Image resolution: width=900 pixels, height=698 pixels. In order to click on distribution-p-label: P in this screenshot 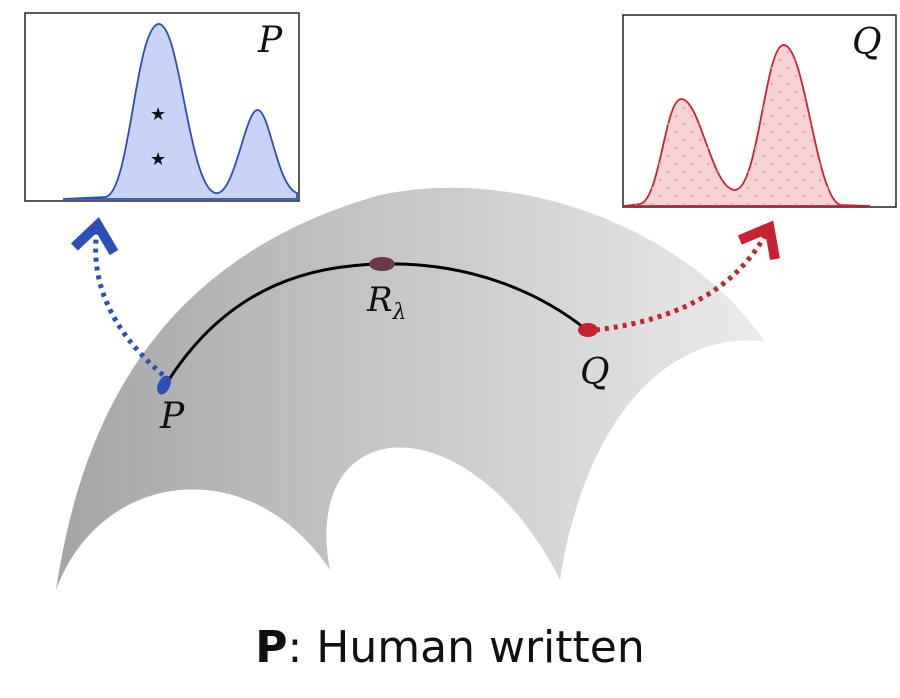, I will do `click(270, 40)`.